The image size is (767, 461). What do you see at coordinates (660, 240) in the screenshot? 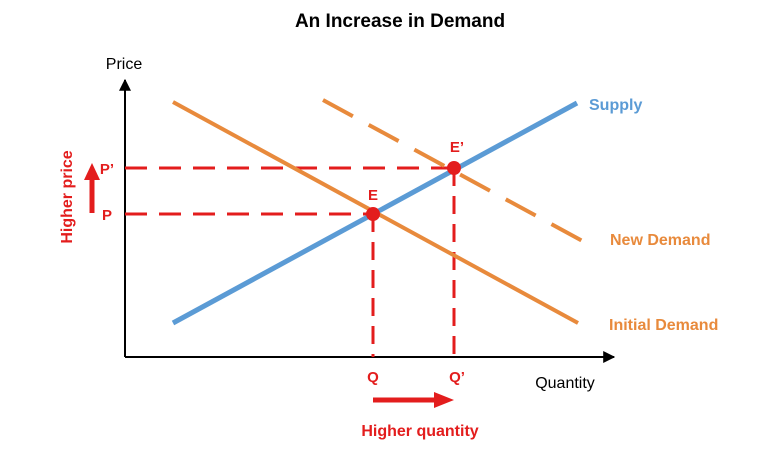
I see `new-demand-label: New Demand` at bounding box center [660, 240].